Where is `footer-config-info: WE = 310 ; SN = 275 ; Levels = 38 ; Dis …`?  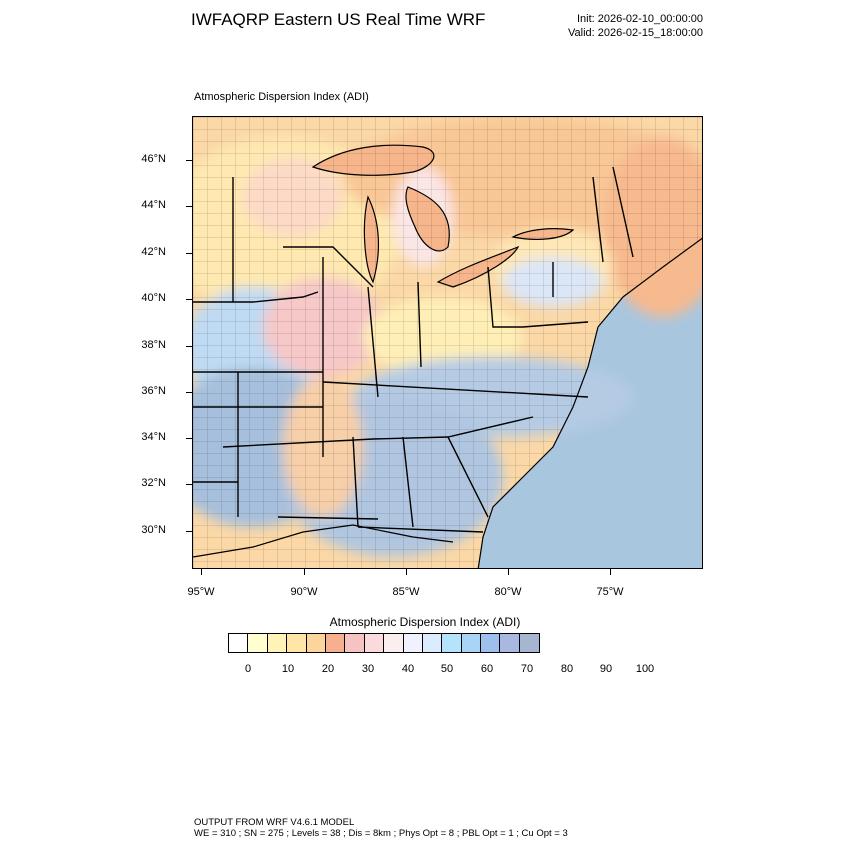 footer-config-info: WE = 310 ; SN = 275 ; Levels = 38 ; Dis … is located at coordinates (381, 833).